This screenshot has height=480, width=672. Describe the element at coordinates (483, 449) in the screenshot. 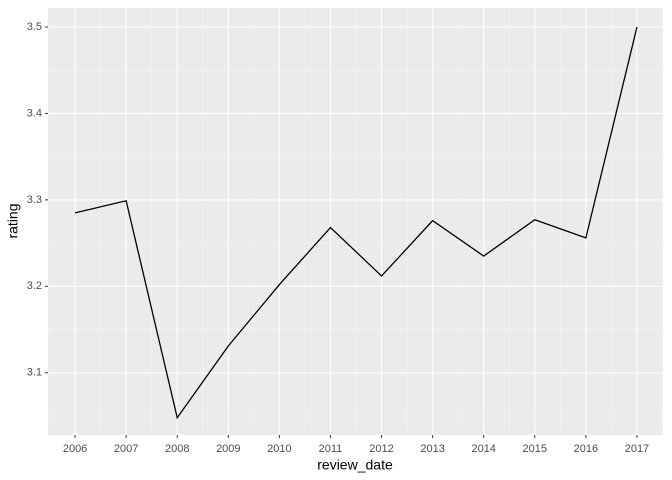

I see `x-tick-label: 2014` at that location.